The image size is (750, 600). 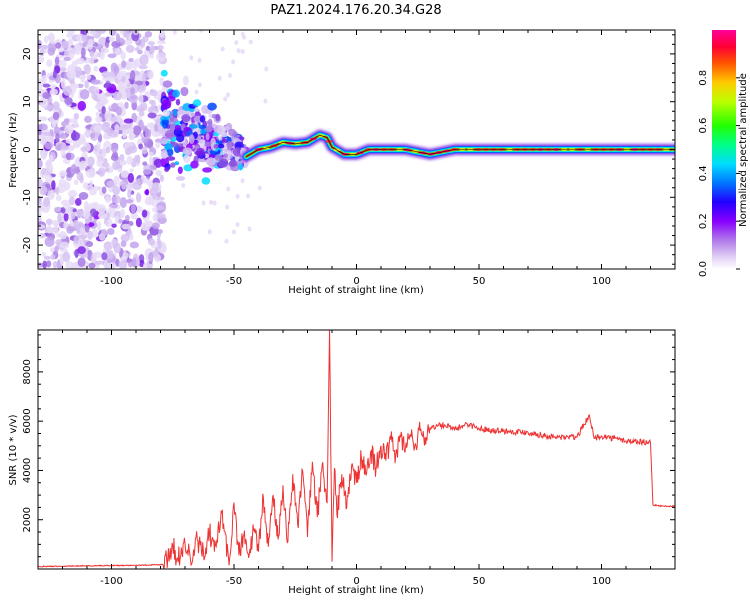 I want to click on spectrogram-x-axis-label: Height of straight line (km), so click(x=356, y=290).